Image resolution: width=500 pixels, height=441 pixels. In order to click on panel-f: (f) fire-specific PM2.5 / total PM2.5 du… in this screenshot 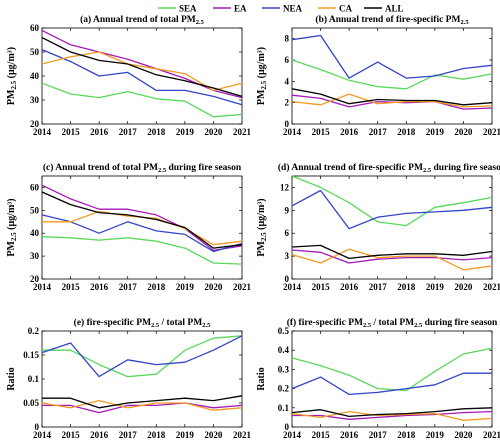, I will do `click(378, 378)`.